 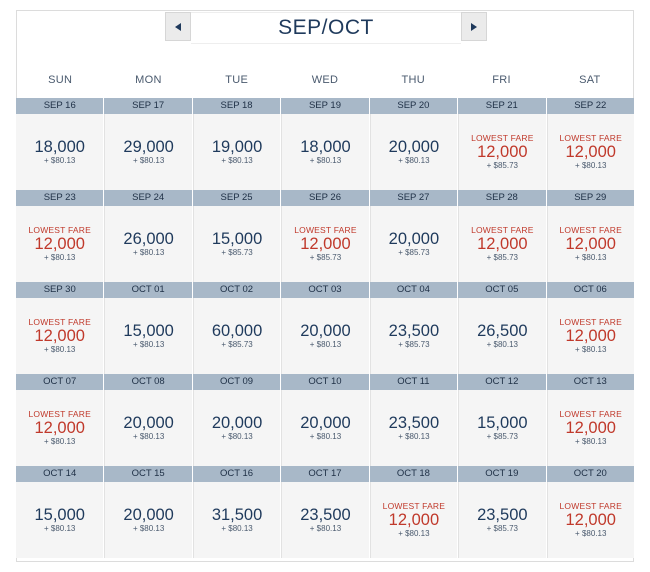 I want to click on fare-day-cell: SEP 30 LOWEST FARE 12,000 + $80.13, so click(x=60, y=328).